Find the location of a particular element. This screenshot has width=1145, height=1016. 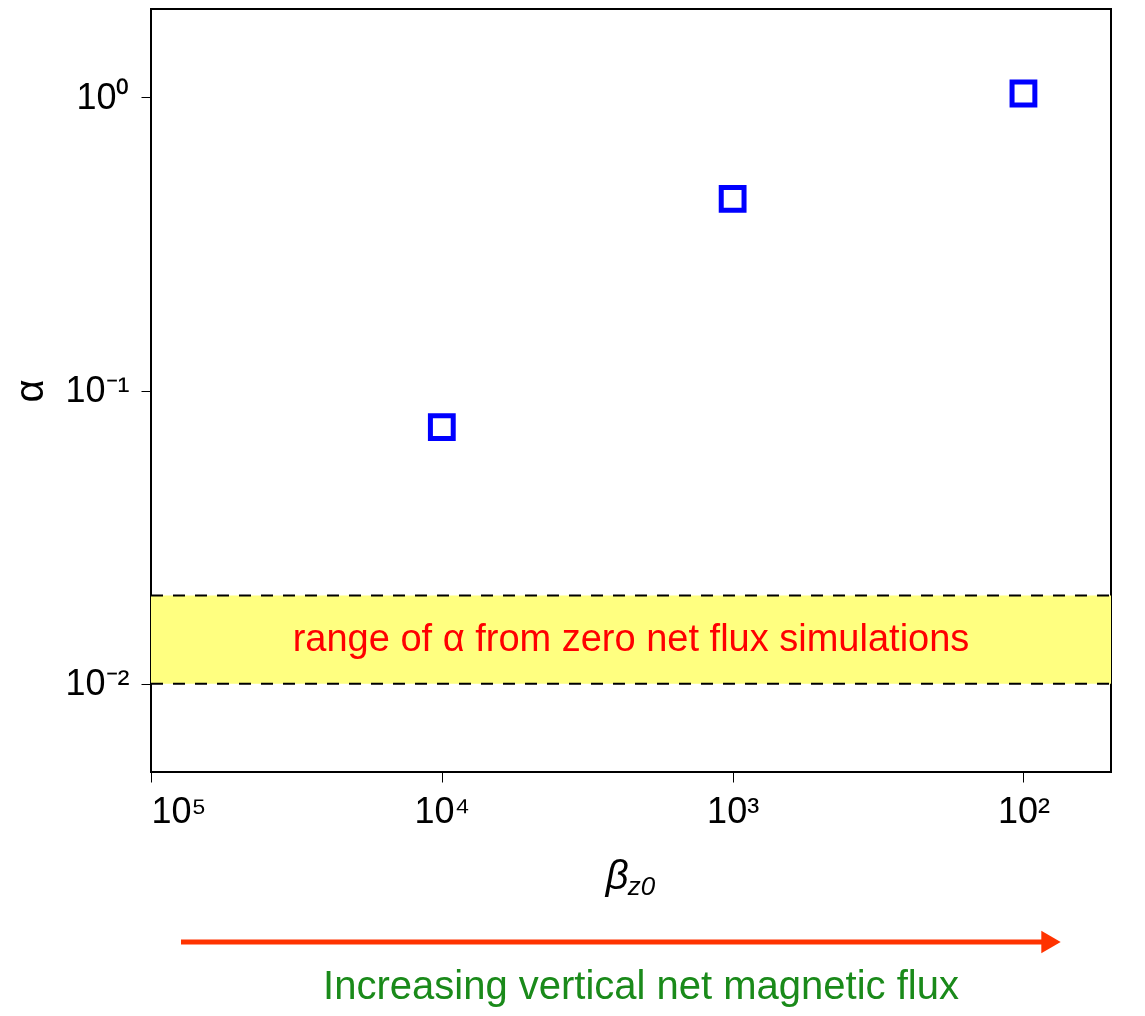

y-tick-label: 10⁻¹ is located at coordinates (97, 389).